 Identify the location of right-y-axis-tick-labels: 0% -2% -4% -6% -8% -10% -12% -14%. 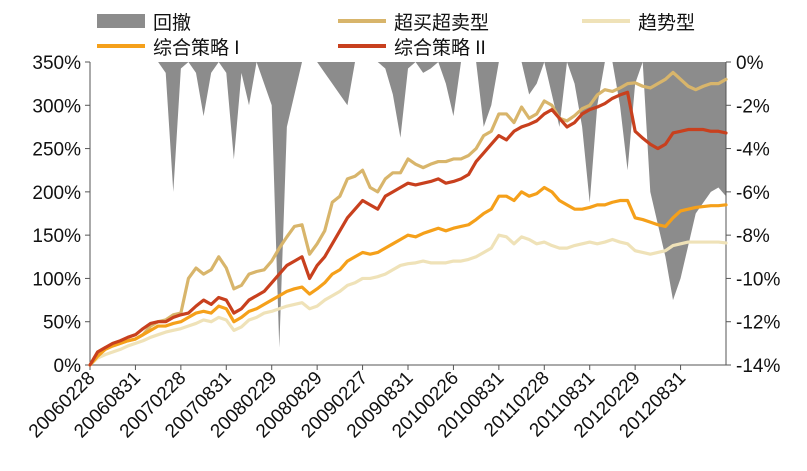
(758, 215).